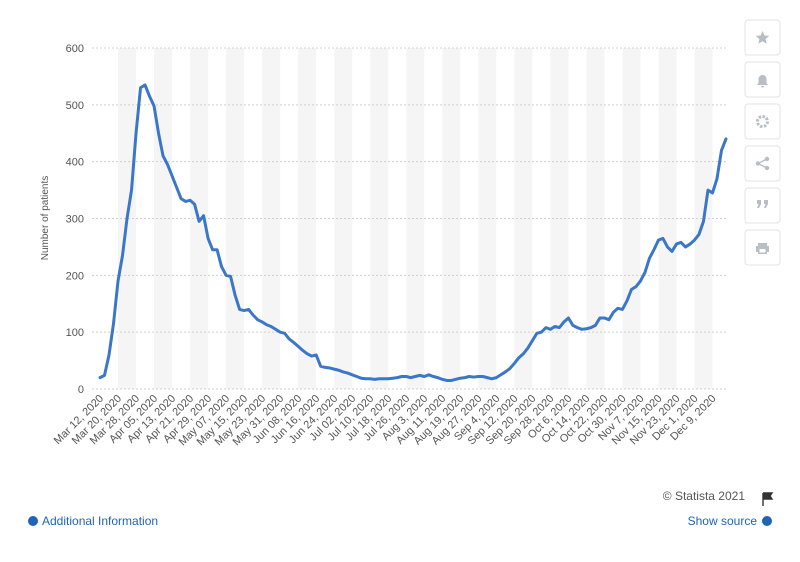  Describe the element at coordinates (762, 37) in the screenshot. I see `star-icon` at that location.